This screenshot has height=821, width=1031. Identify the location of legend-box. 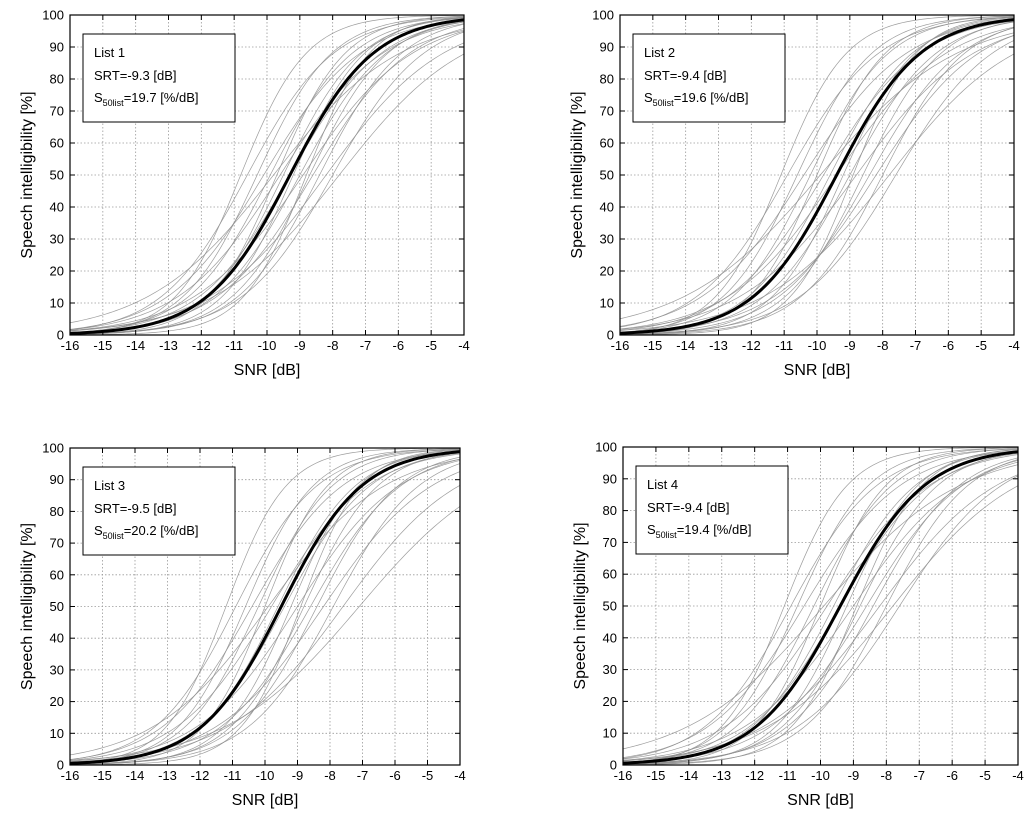
(159, 511).